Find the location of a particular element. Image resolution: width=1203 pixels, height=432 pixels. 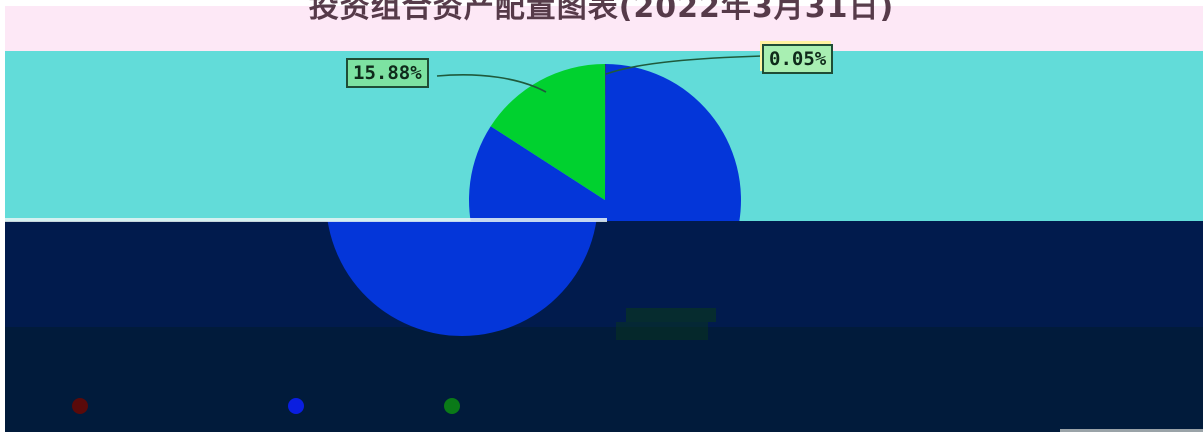

pie-lower-segment is located at coordinates (462, 278).